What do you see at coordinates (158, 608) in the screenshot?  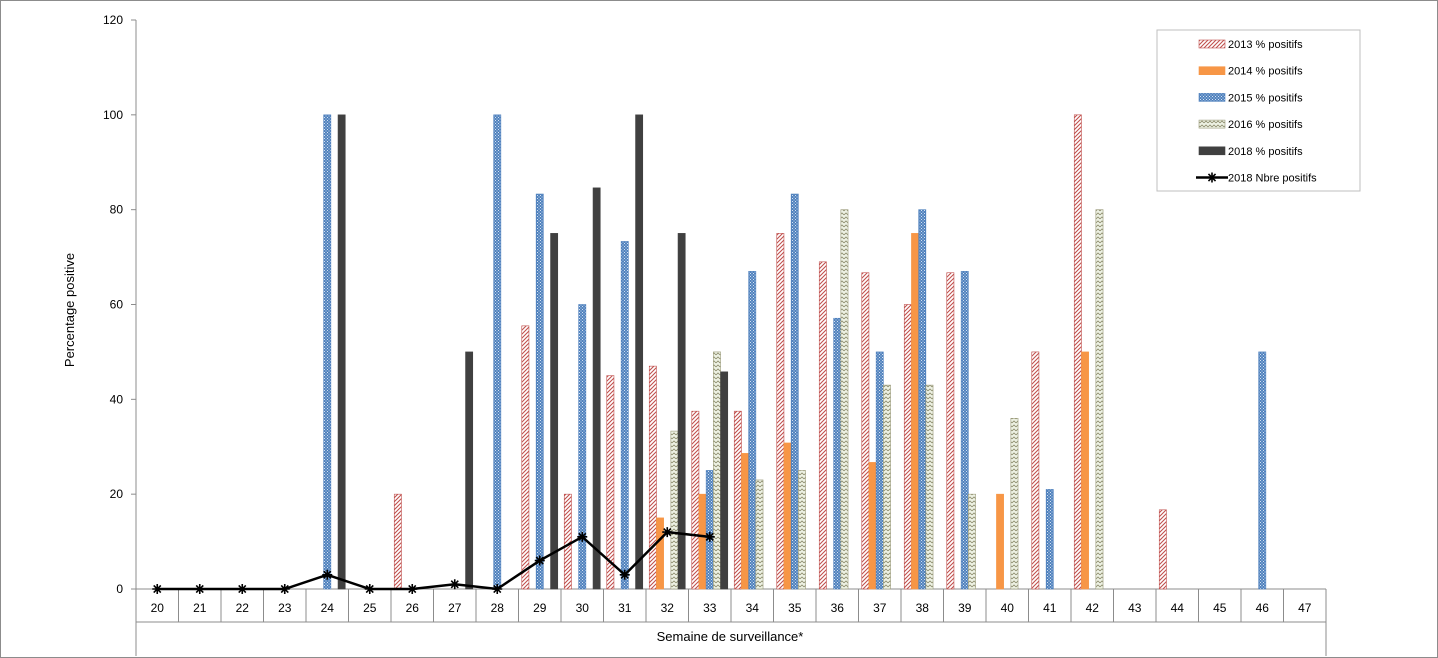 I see `x-tick-label: 20` at bounding box center [158, 608].